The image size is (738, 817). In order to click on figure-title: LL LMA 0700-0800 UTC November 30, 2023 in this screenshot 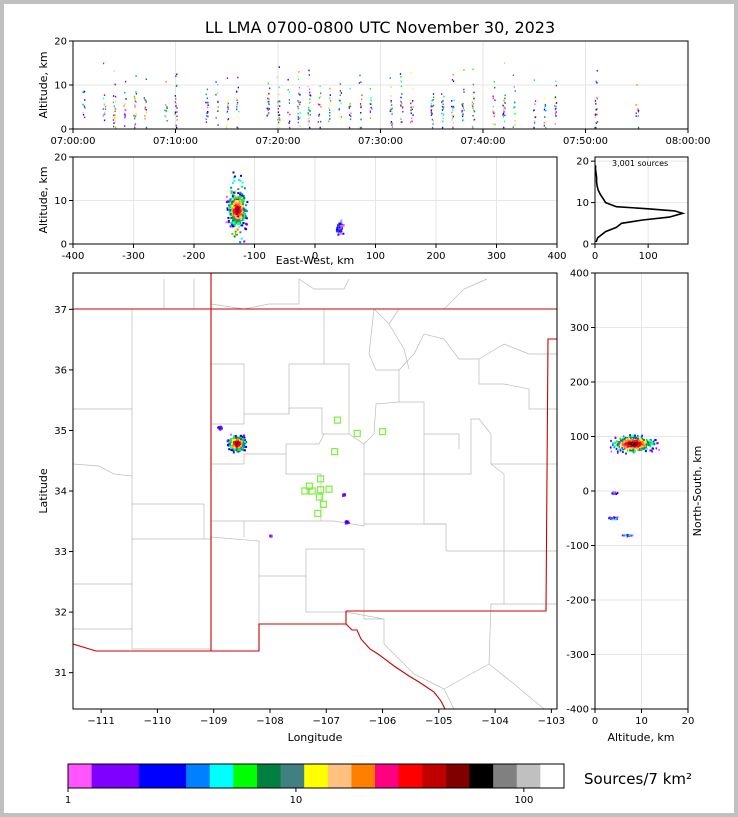, I will do `click(380, 27)`.